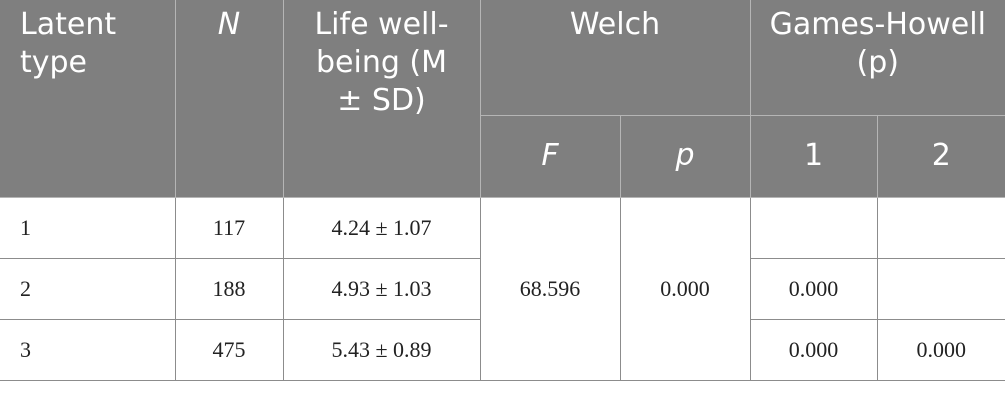 This screenshot has width=1005, height=400. I want to click on cell: 1, so click(88, 227).